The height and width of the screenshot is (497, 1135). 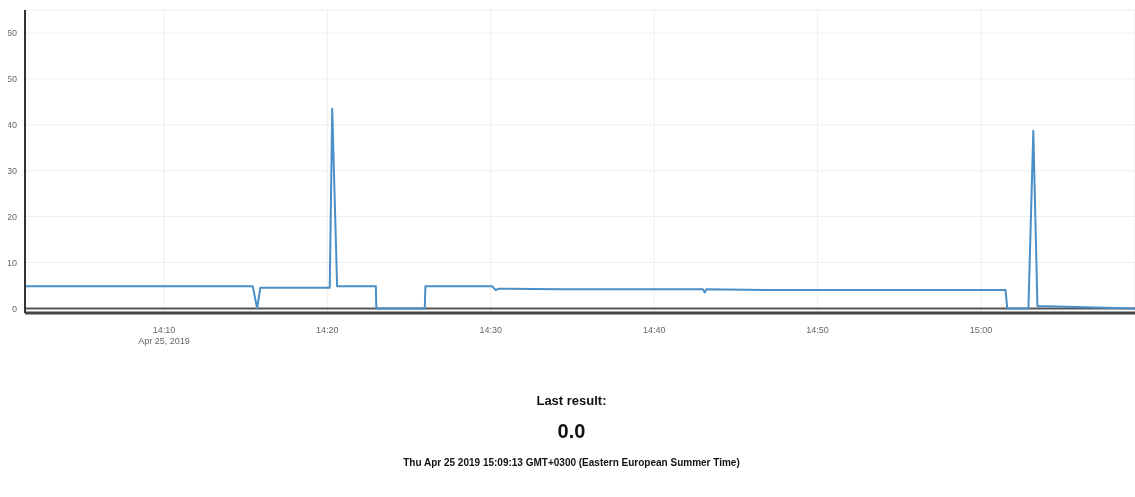 I want to click on y-tick-label: 20, so click(x=11, y=216).